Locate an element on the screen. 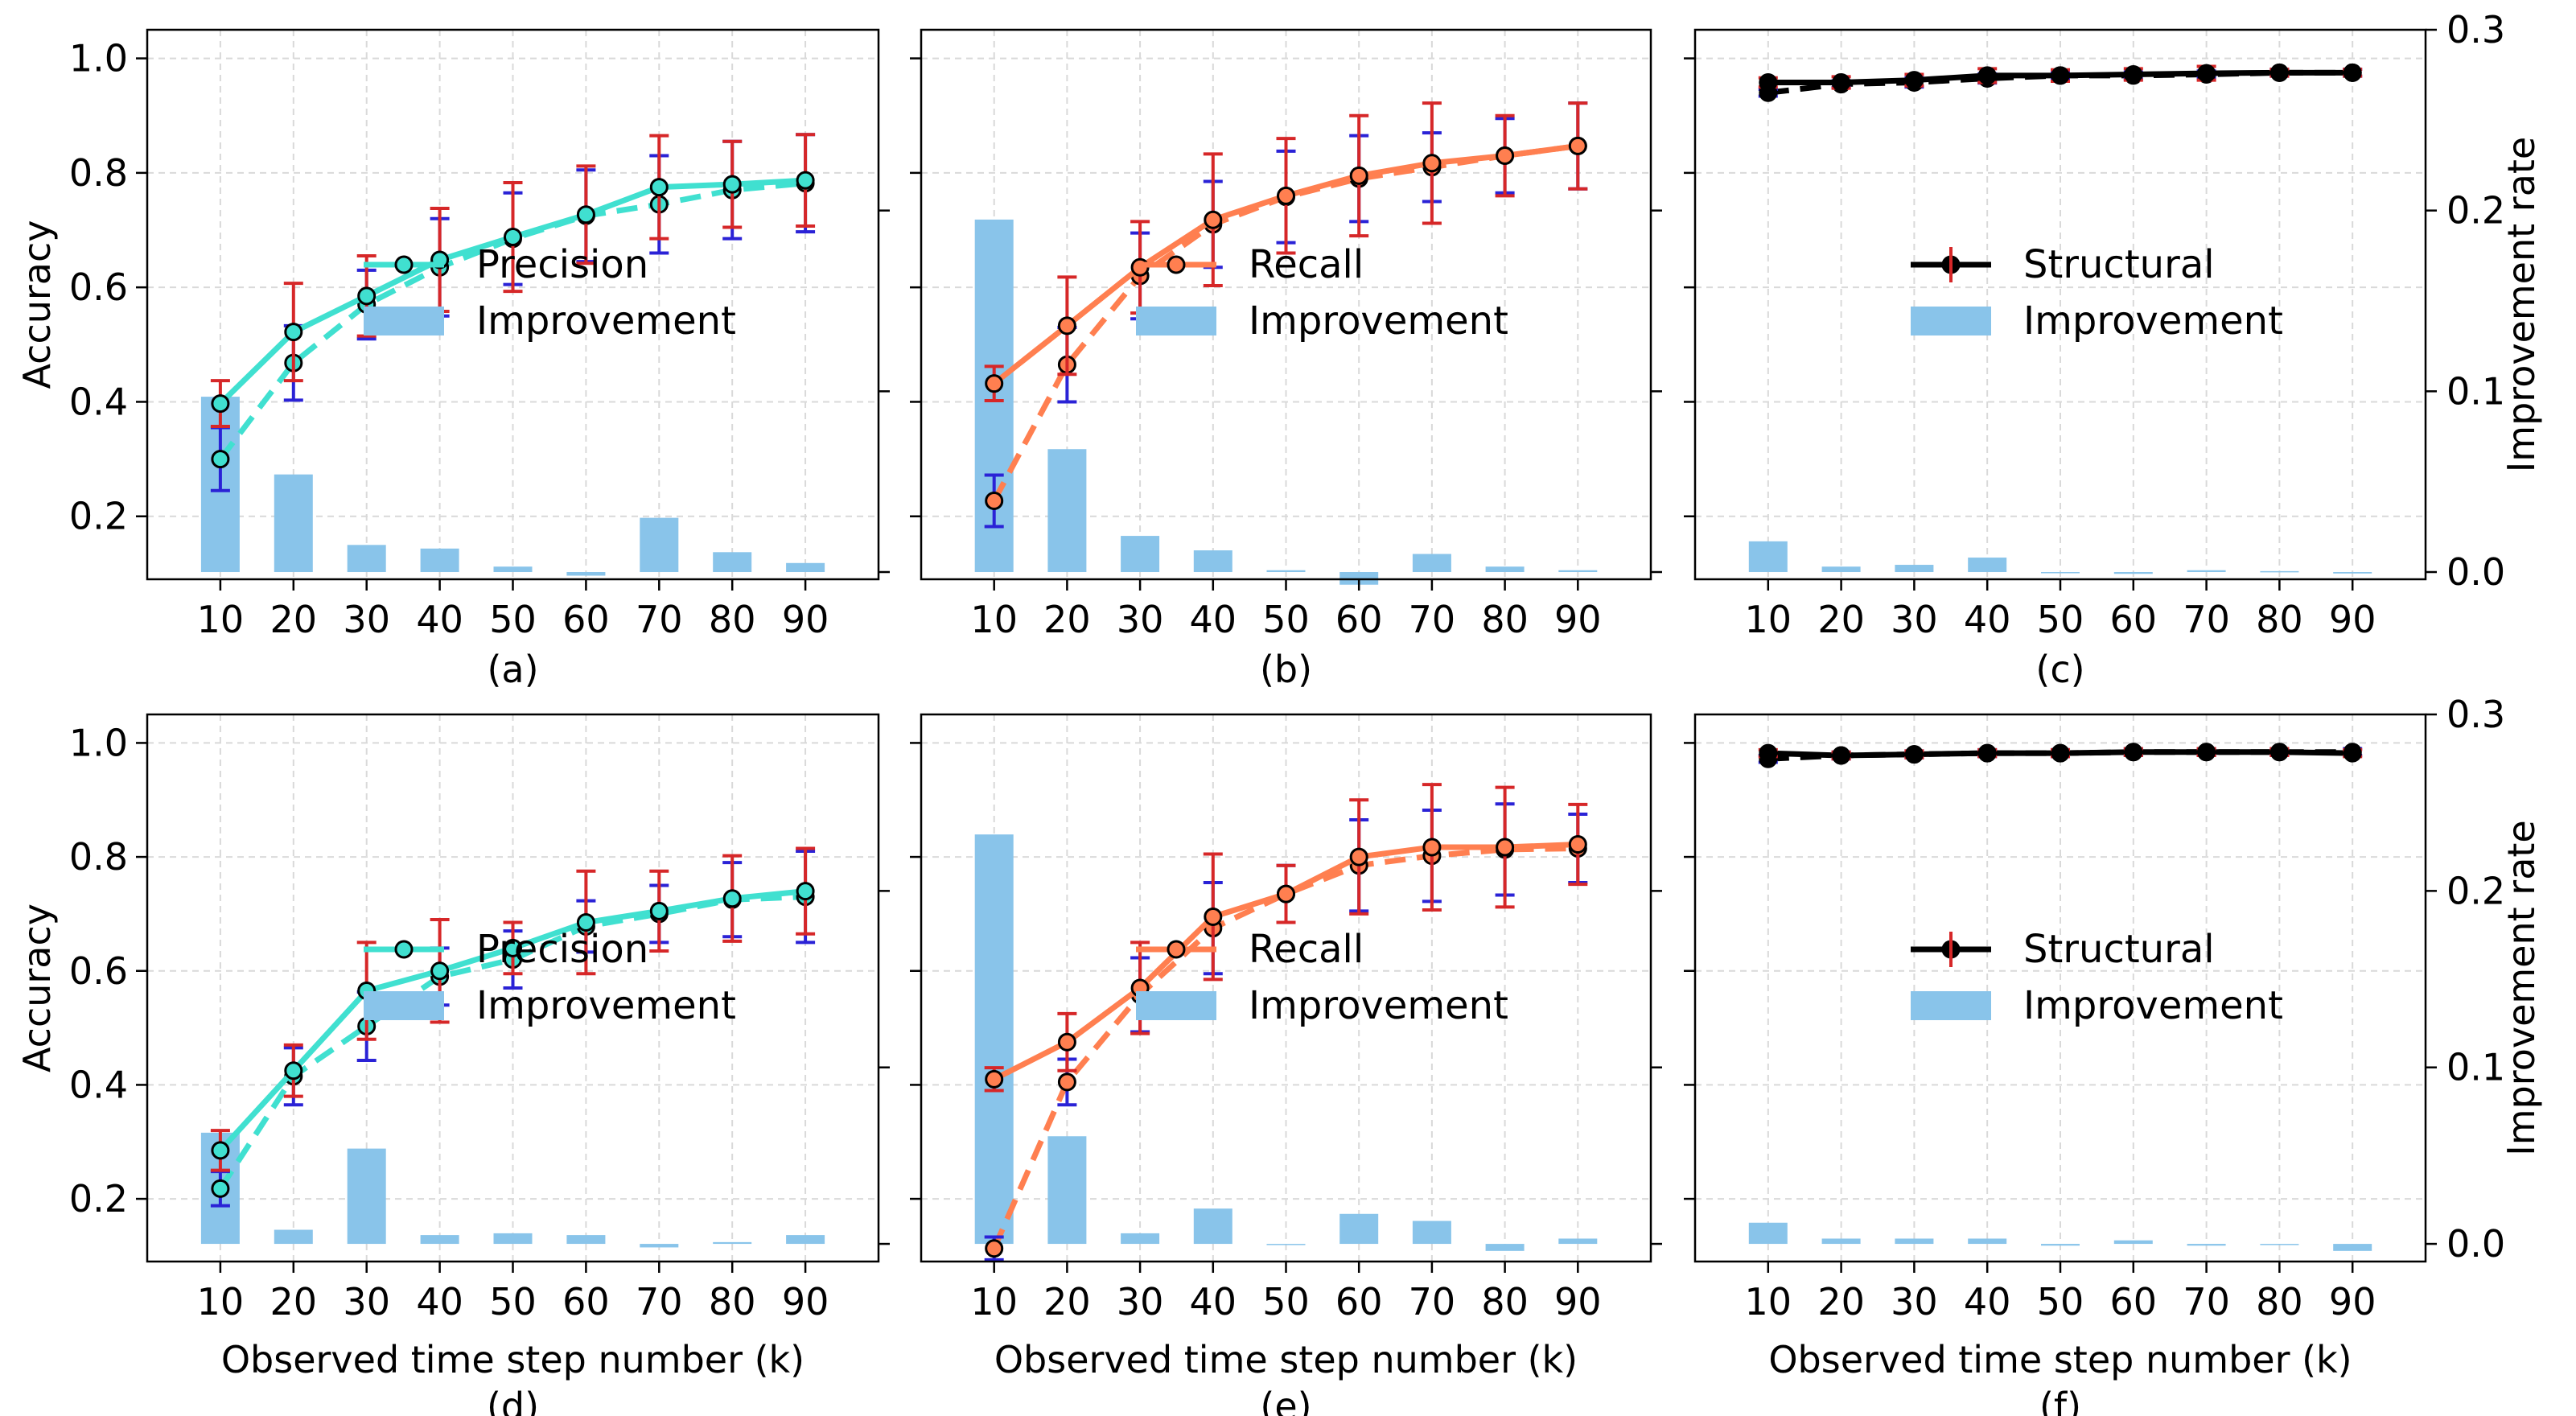 This screenshot has width=2576, height=1416. y-ticks-right is located at coordinates (1656, 1068).